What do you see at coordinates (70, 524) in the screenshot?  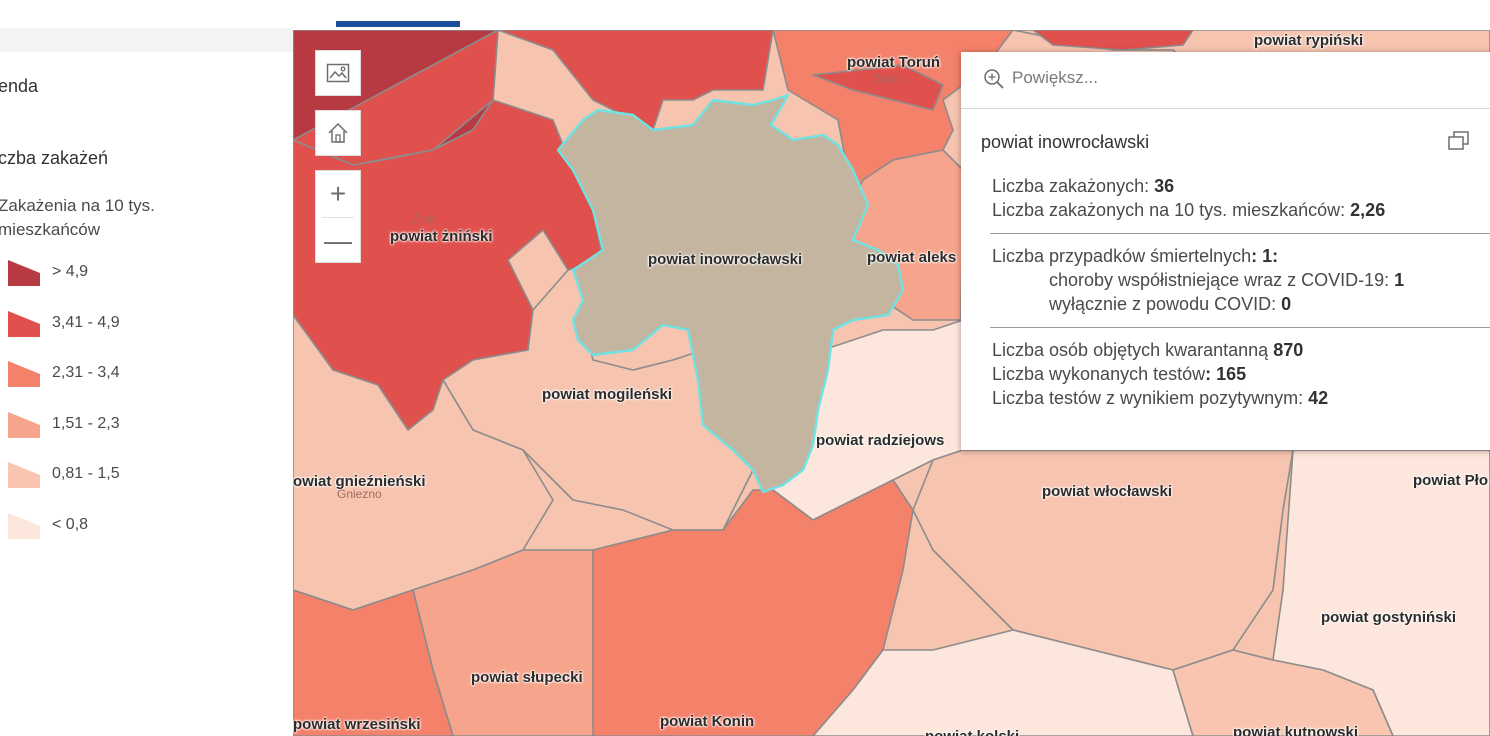 I see `legend-item-label: < 0,8` at bounding box center [70, 524].